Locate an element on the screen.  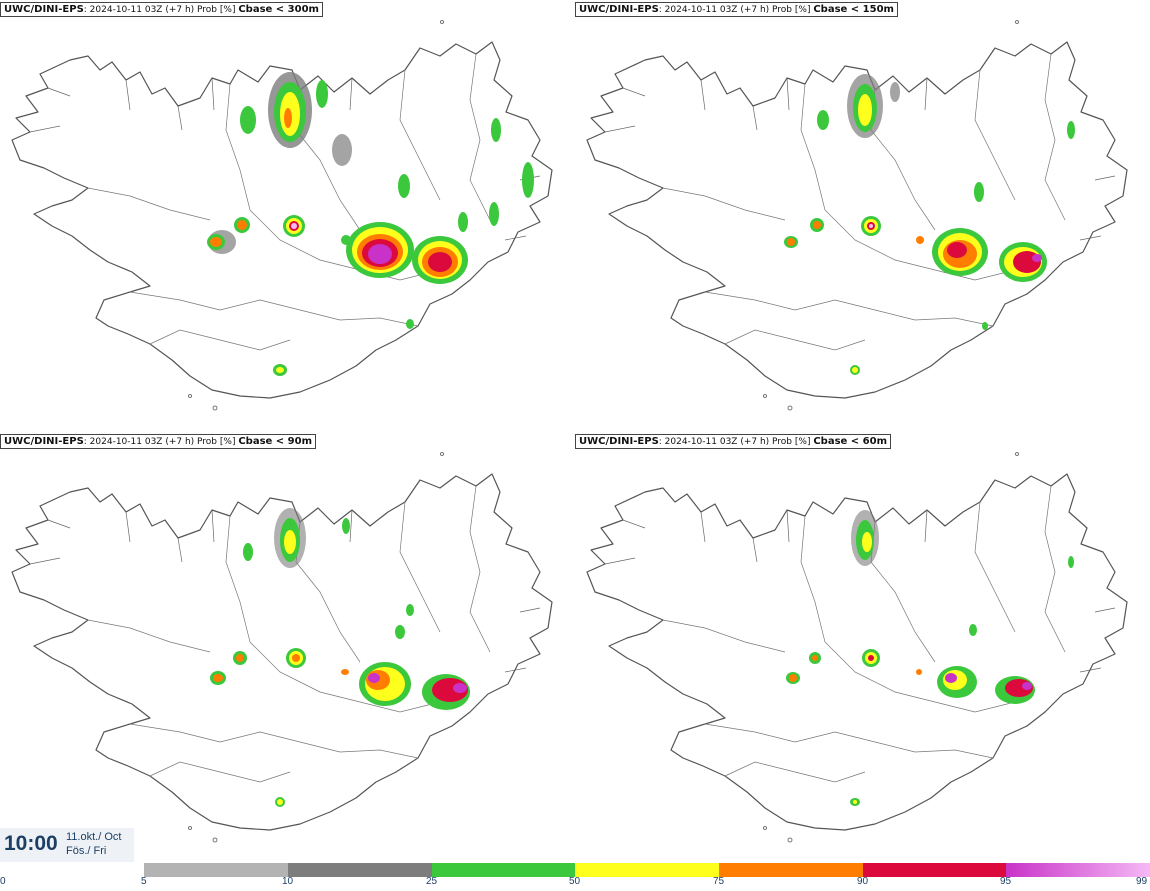
legend-tick: 99 is located at coordinates (1142, 881).